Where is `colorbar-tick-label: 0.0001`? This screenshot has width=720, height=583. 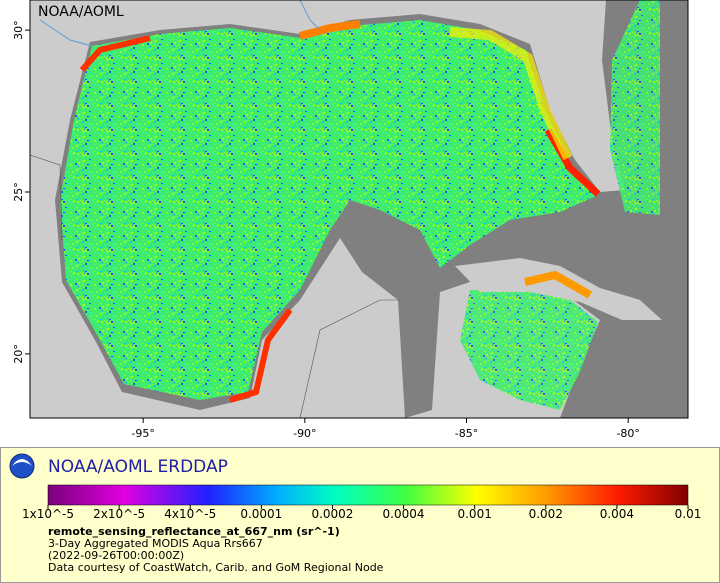
colorbar-tick-label: 0.0001 is located at coordinates (261, 514).